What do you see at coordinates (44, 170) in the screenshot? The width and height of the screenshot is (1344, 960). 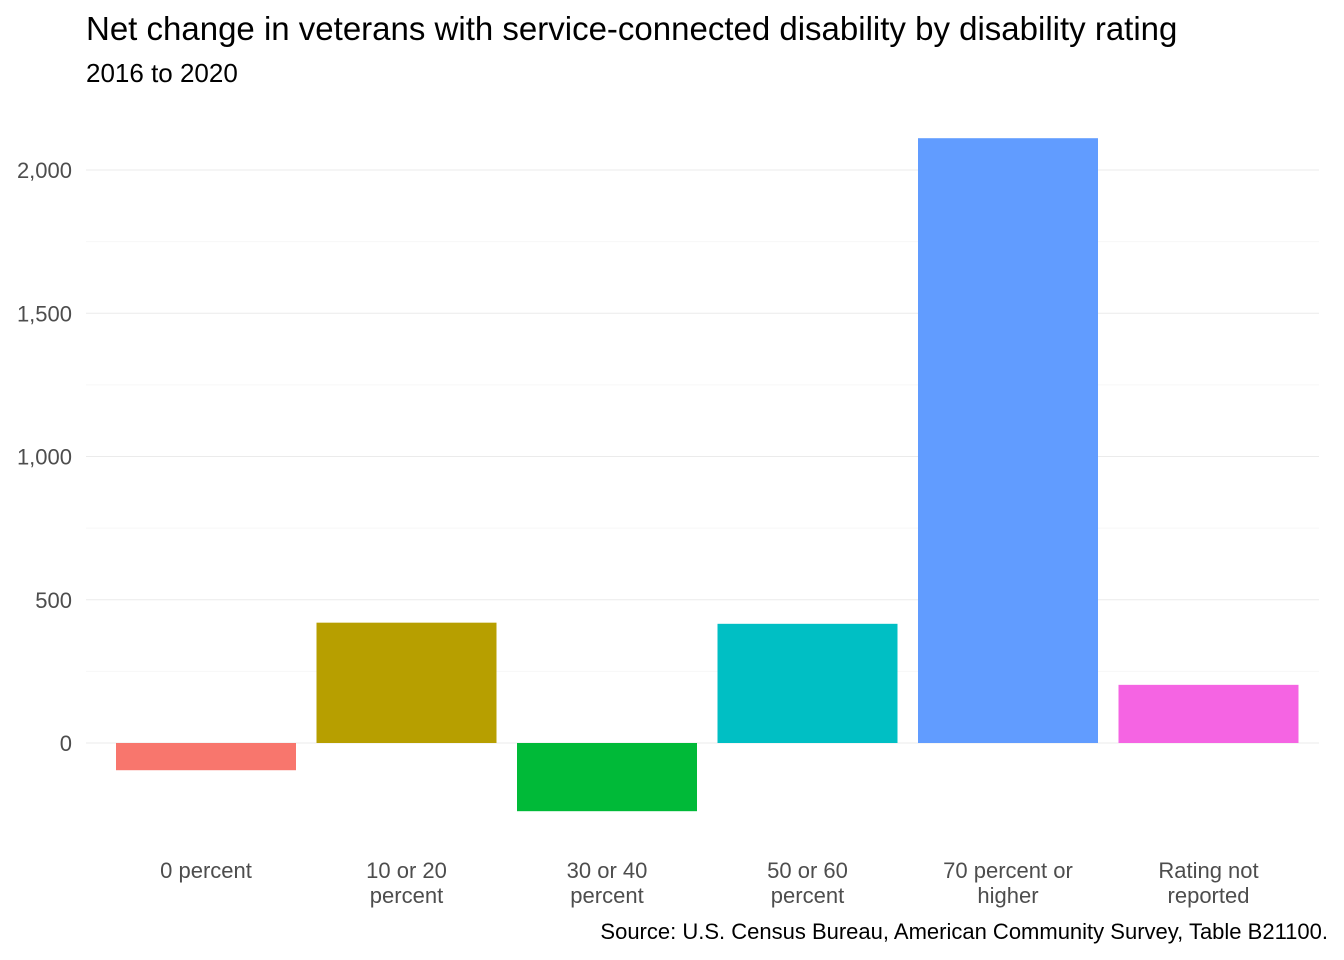 I see `y-tick-label: 2,000` at bounding box center [44, 170].